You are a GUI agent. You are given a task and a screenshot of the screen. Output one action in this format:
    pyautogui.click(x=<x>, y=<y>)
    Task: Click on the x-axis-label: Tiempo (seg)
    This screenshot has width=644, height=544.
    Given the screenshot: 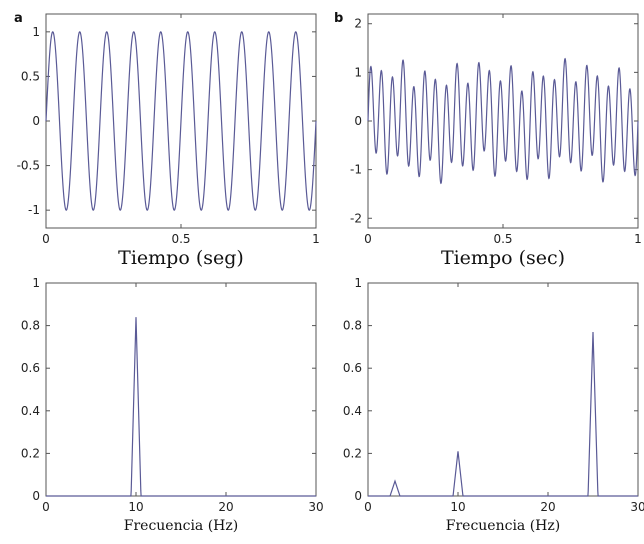 What is the action you would take?
    pyautogui.click(x=181, y=258)
    